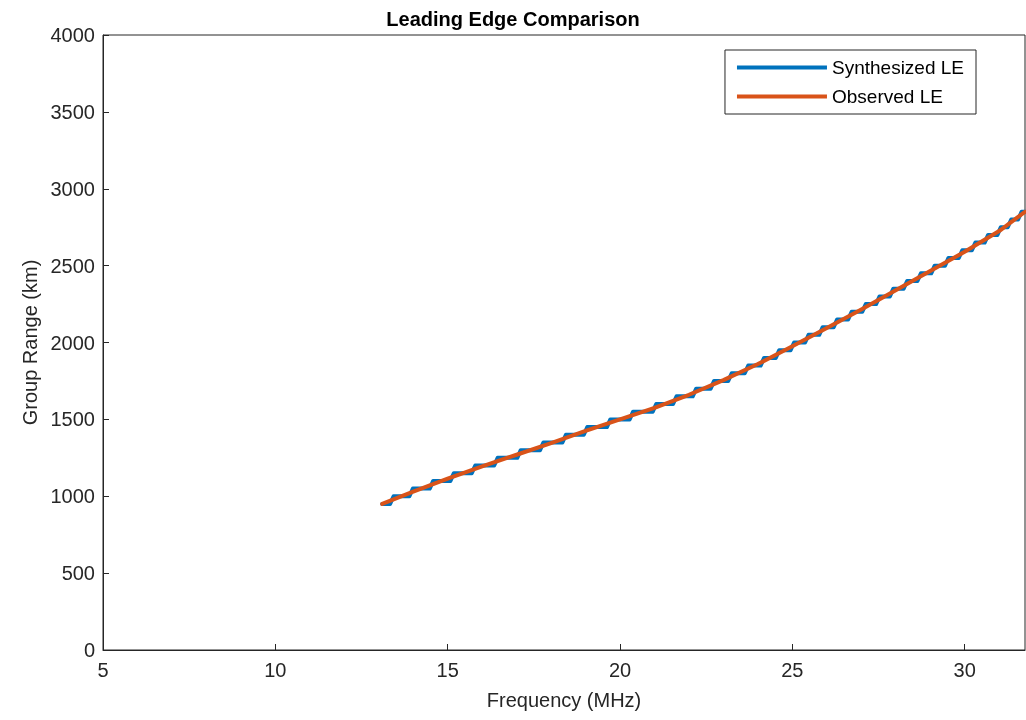  Describe the element at coordinates (620, 670) in the screenshot. I see `x-tick-label: 20` at that location.